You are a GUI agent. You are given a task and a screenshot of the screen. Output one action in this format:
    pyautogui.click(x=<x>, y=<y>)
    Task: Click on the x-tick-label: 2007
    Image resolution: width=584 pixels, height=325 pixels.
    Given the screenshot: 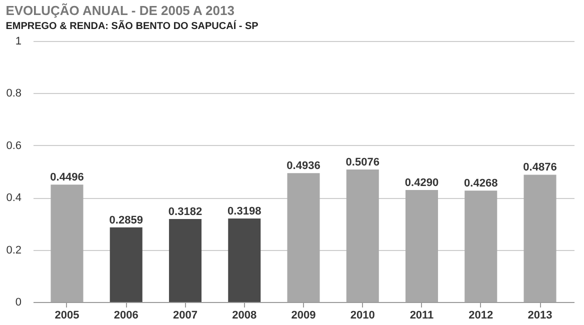 What is the action you would take?
    pyautogui.click(x=185, y=316)
    